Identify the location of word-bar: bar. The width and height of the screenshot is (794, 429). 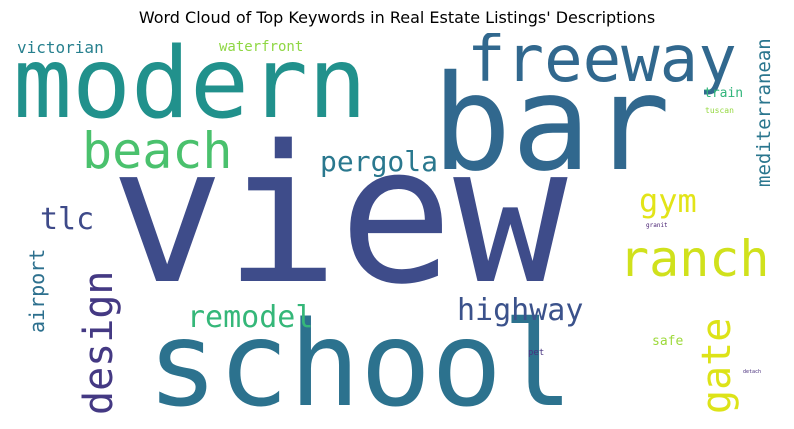
(551, 124).